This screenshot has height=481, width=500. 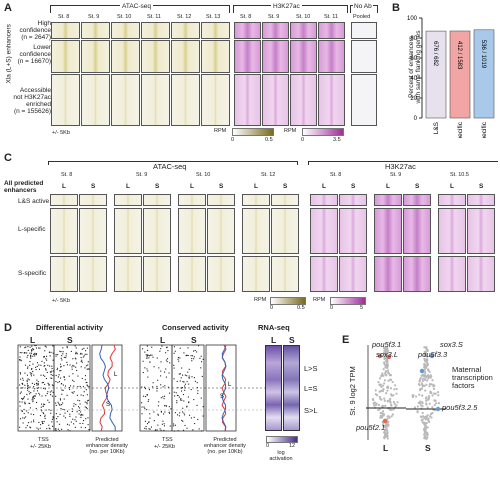 What do you see at coordinates (137, 6) in the screenshot?
I see `atac-group-label: ATAC-seq` at bounding box center [137, 6].